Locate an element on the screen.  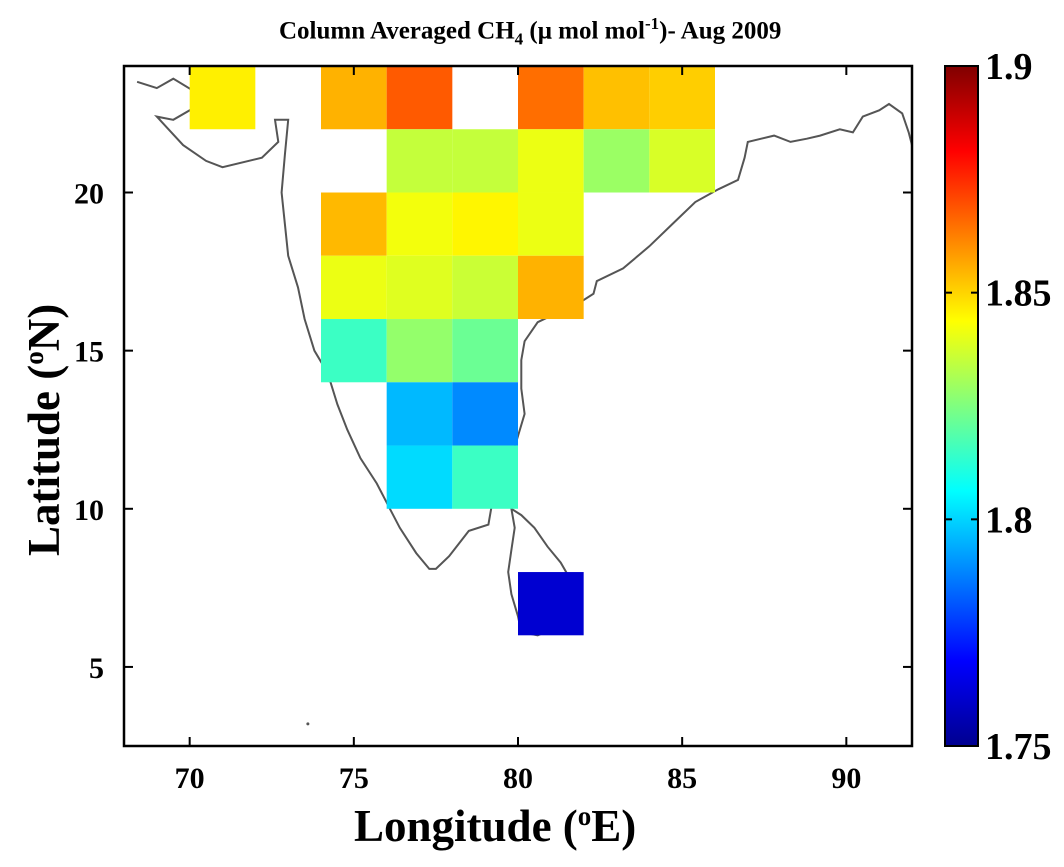
colorbar-tick-label: 1.8 is located at coordinates (1009, 520).